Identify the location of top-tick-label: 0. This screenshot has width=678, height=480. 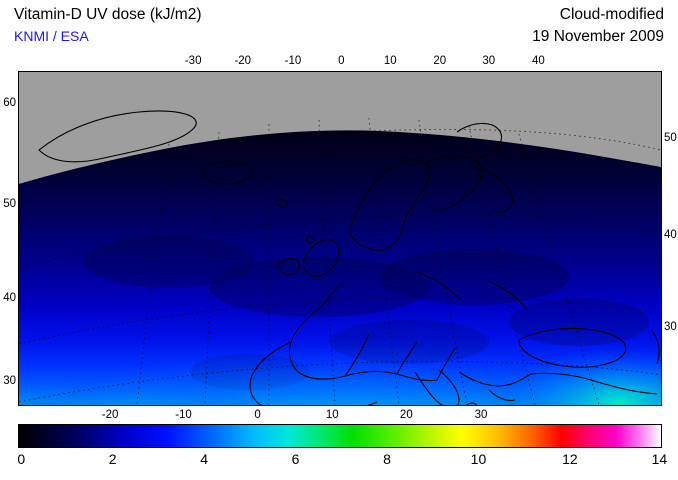
(341, 61).